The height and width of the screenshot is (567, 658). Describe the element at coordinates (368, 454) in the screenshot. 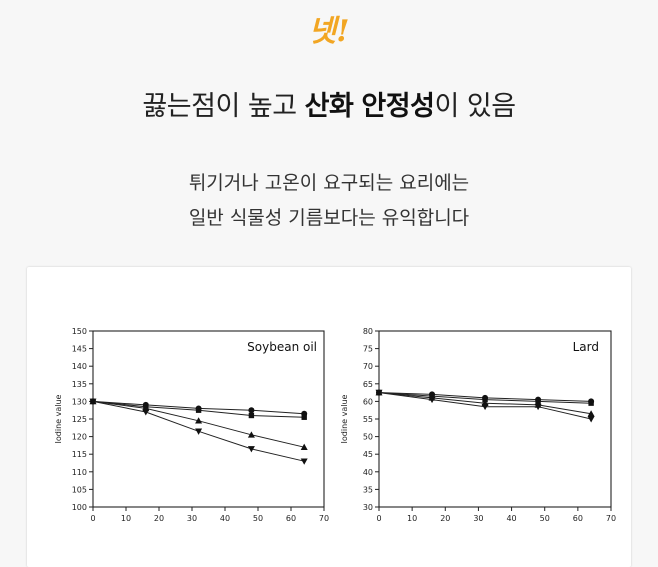

I see `chart2-y-tick-label: 45` at that location.